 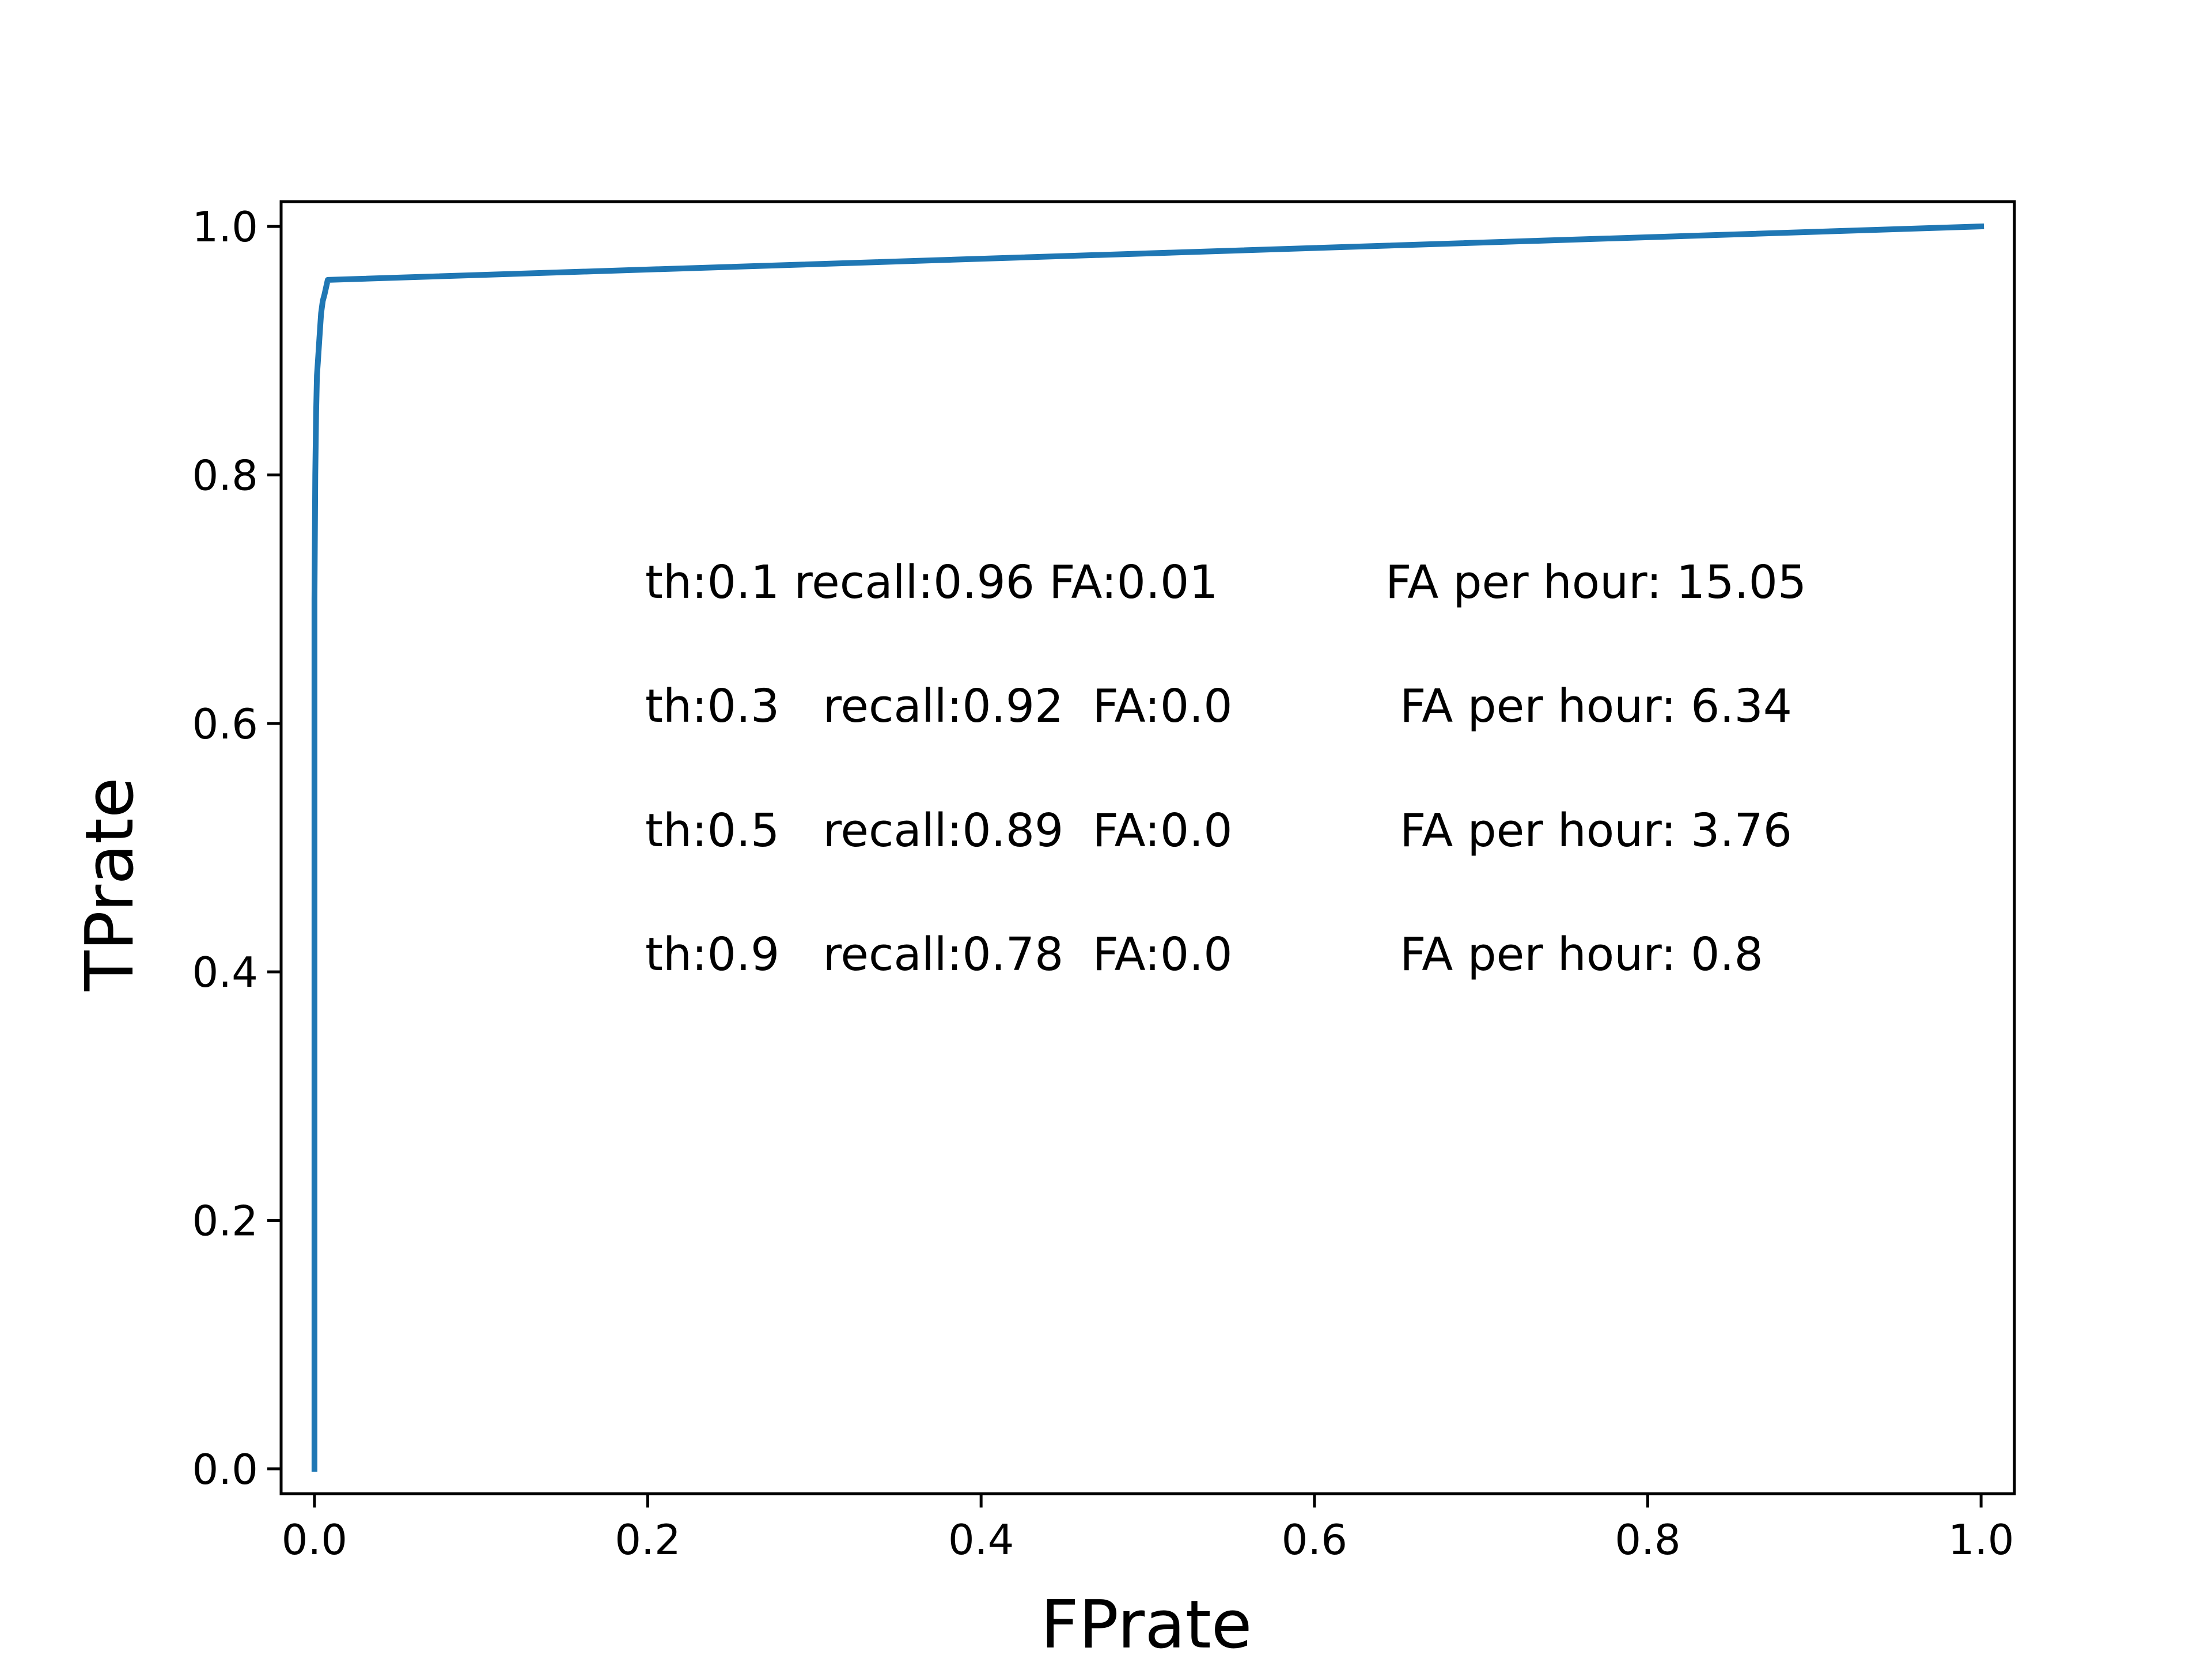 What do you see at coordinates (1146, 1622) in the screenshot?
I see `x-axis-title: FPrate` at bounding box center [1146, 1622].